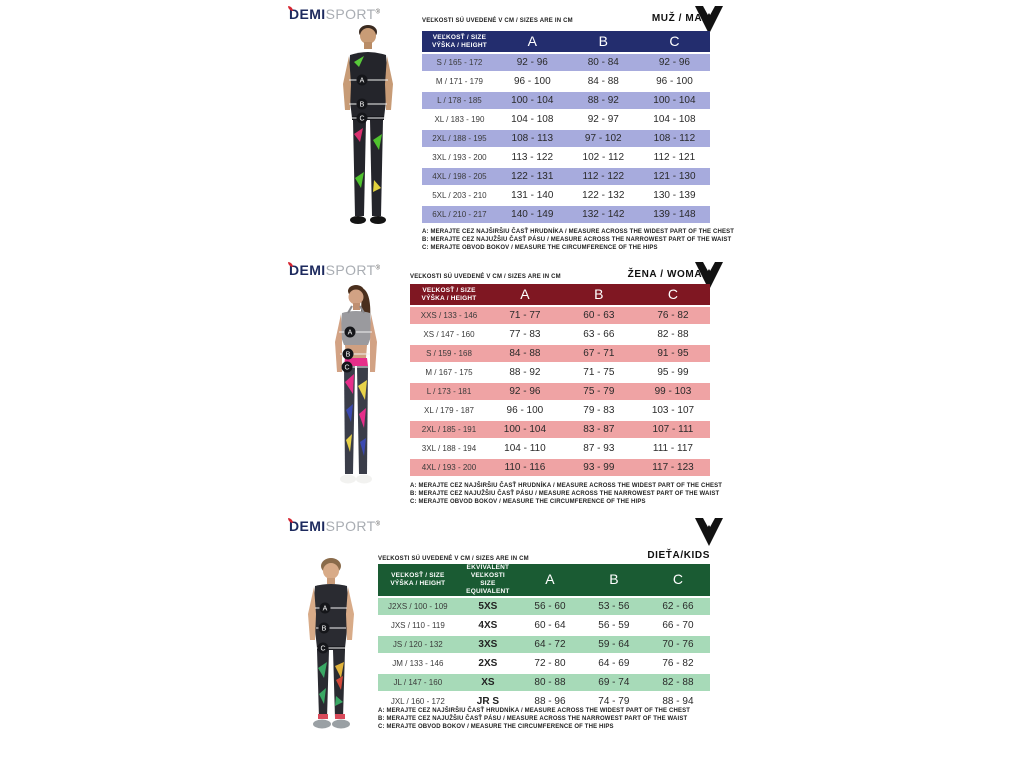  I want to click on table-row: S / 159 - 168 84 - 88 67 - 71 91 - 95, so click(560, 353).